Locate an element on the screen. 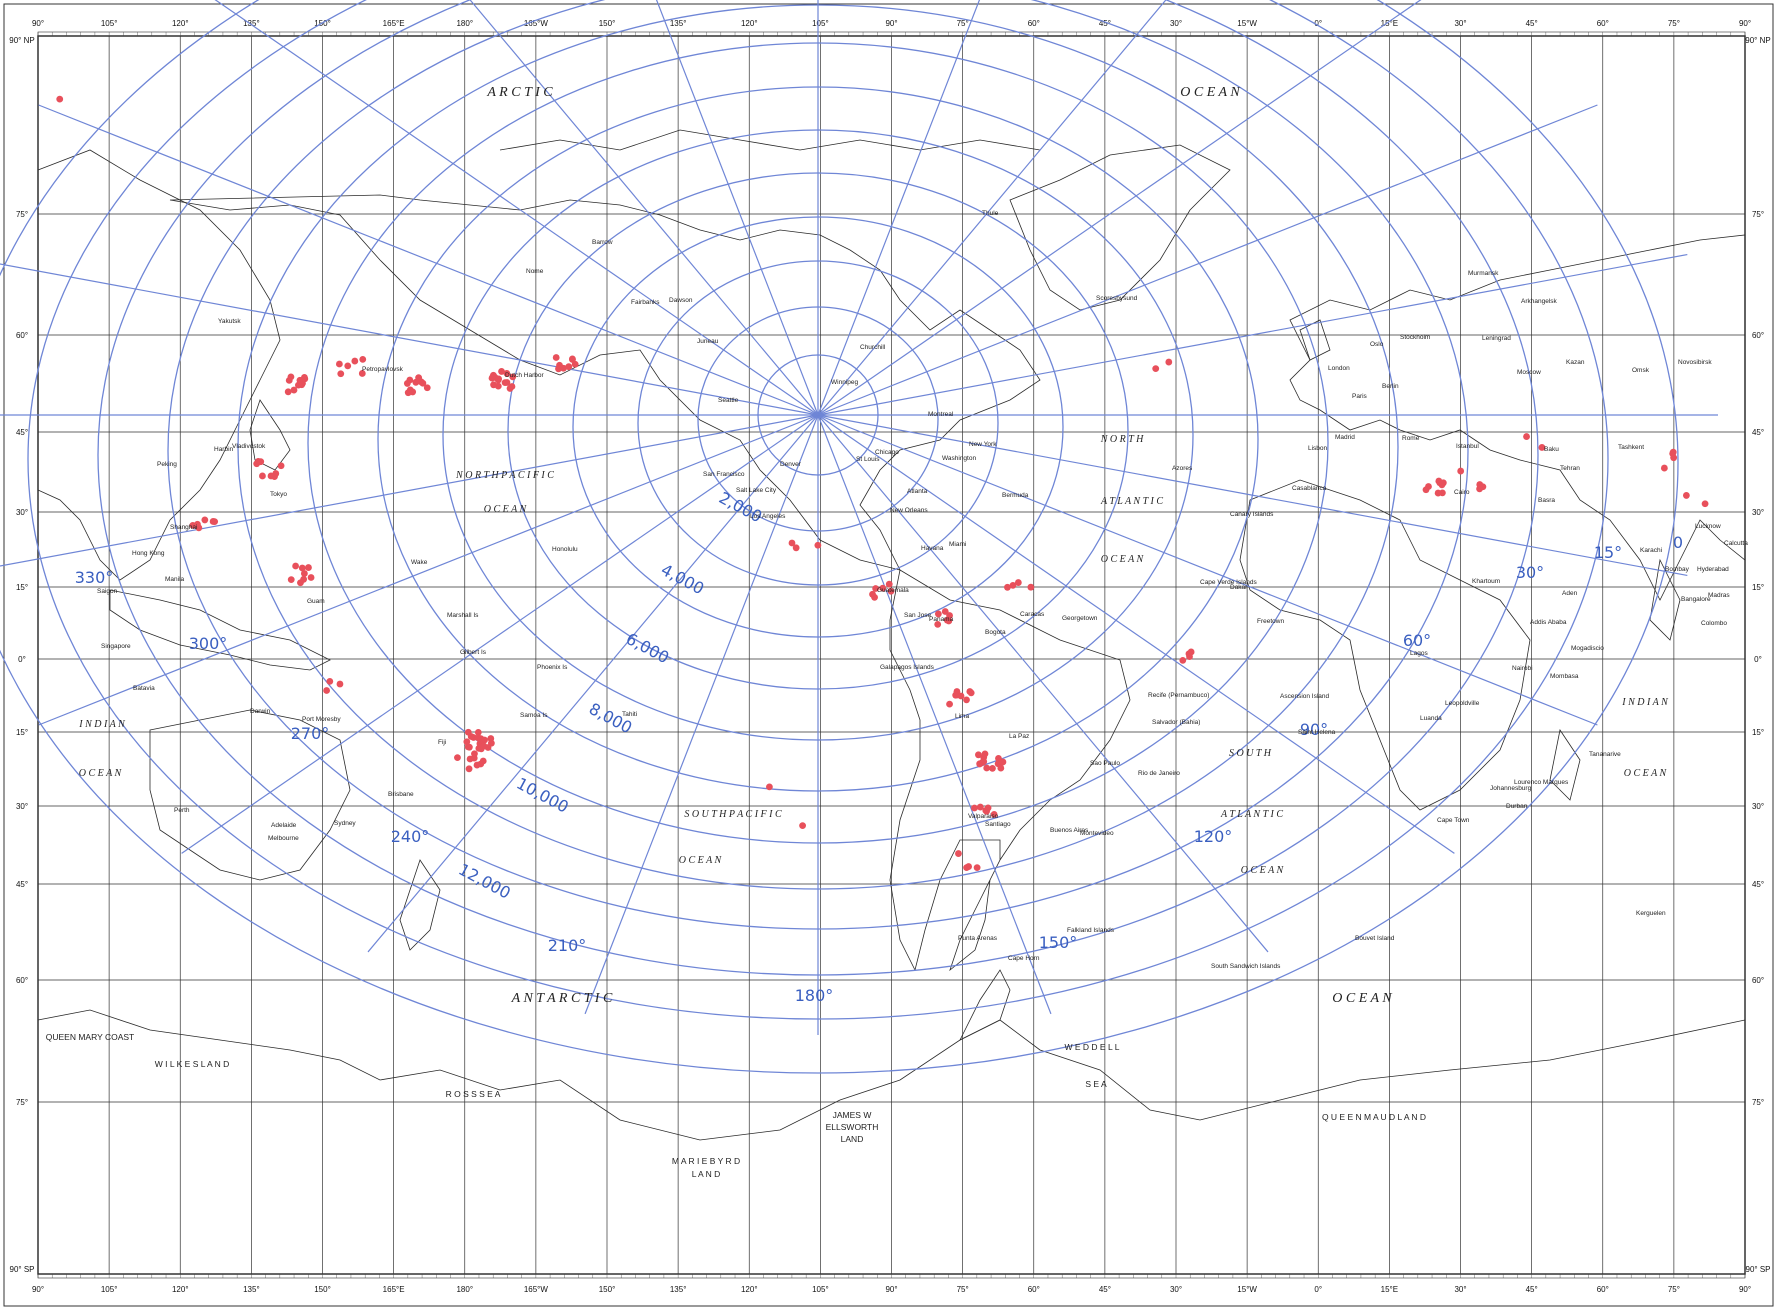 The width and height of the screenshot is (1777, 1310). place-label: Bogota is located at coordinates (995, 632).